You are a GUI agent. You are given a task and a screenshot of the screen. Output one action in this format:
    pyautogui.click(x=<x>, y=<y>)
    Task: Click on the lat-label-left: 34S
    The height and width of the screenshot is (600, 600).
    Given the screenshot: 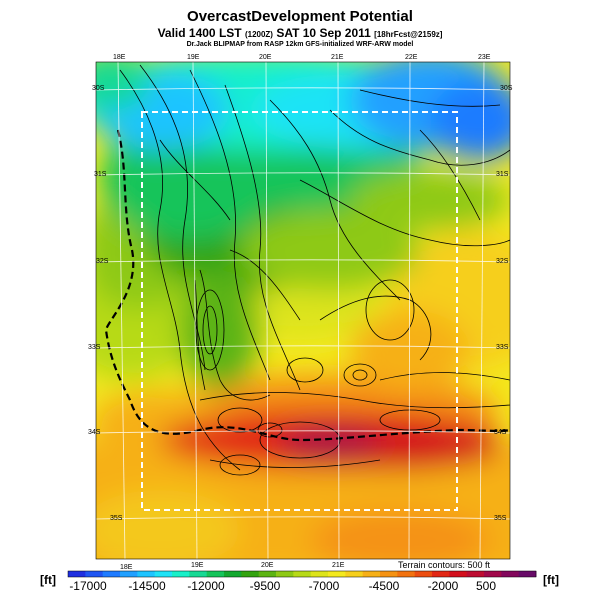 What is the action you would take?
    pyautogui.click(x=94, y=432)
    